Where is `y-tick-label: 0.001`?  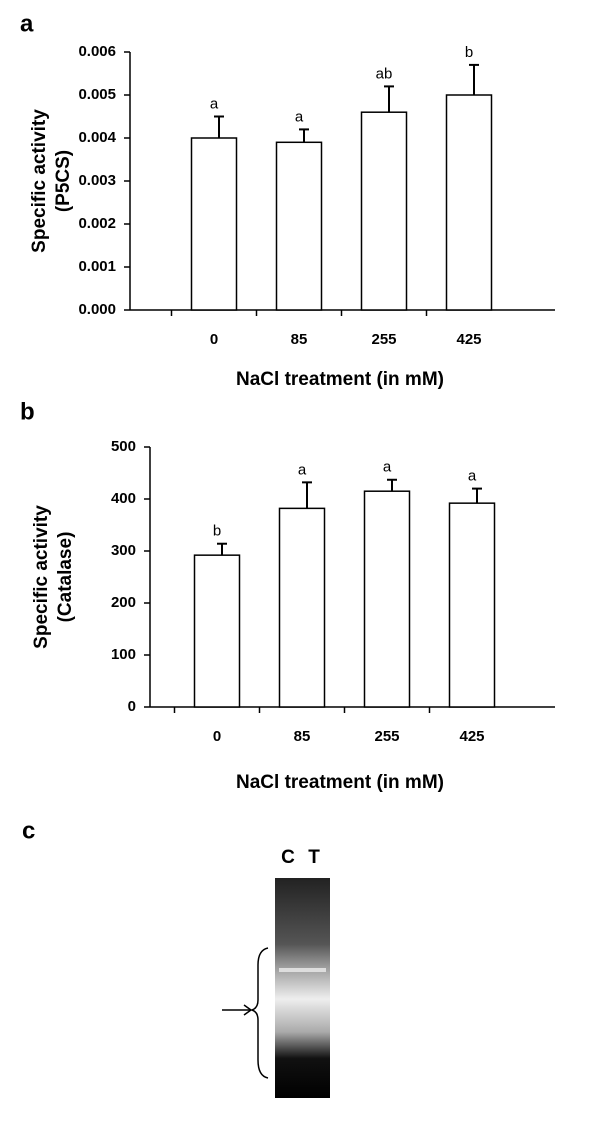
y-tick-label: 0.001 is located at coordinates (97, 266).